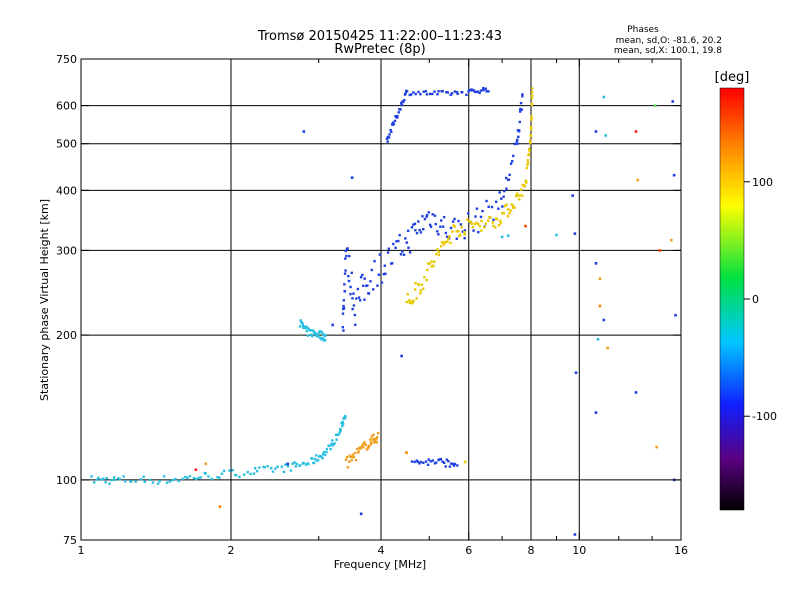  What do you see at coordinates (732, 299) in the screenshot?
I see `colorbar` at bounding box center [732, 299].